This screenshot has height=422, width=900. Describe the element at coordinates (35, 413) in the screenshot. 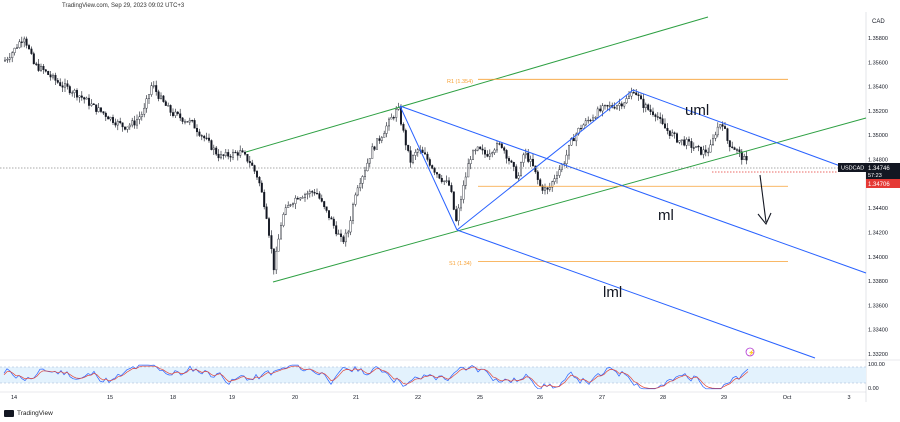

I see `brand-name: TradingView` at that location.